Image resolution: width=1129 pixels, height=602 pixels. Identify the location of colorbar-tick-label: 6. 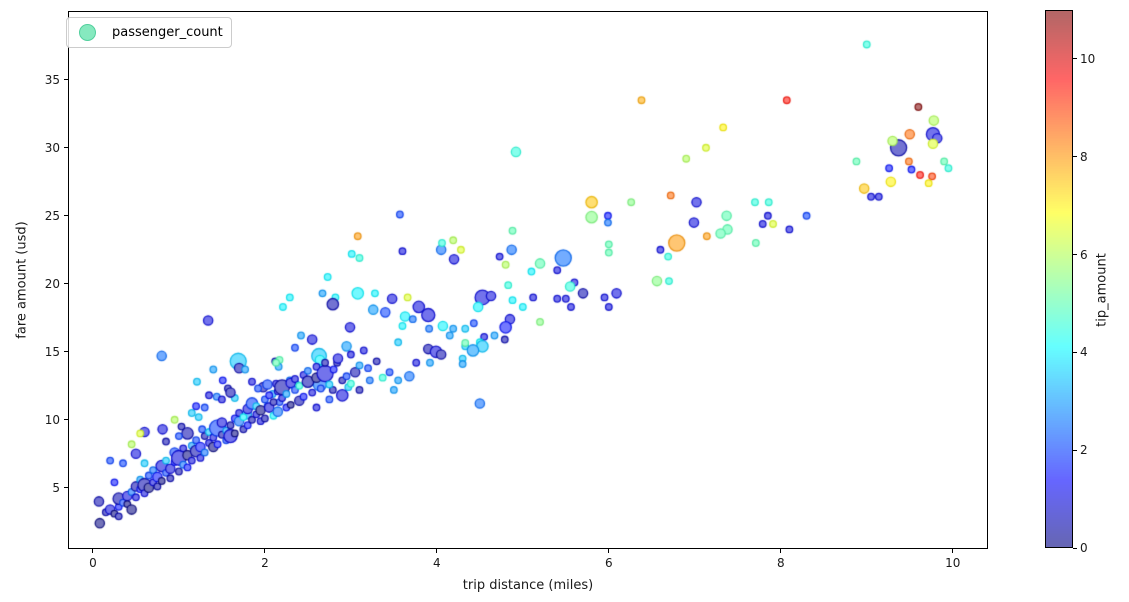
(1084, 254).